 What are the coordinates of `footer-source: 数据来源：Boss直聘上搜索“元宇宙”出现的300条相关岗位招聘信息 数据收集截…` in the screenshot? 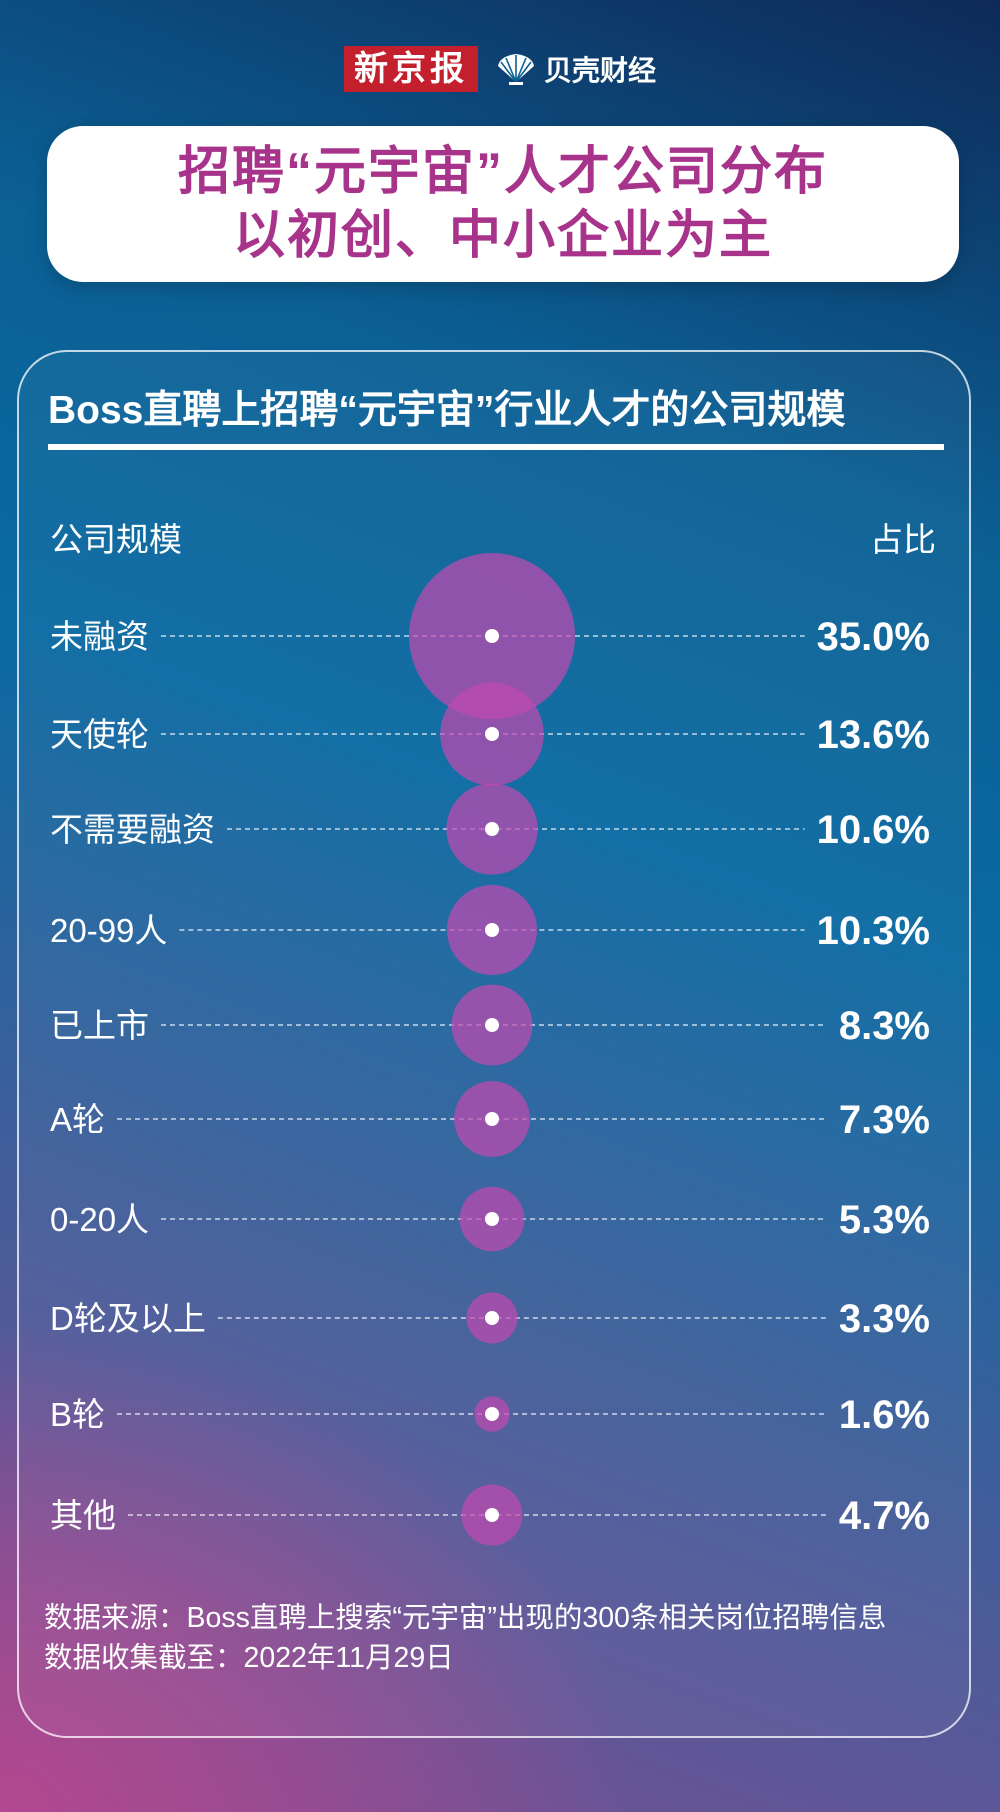 It's located at (499, 1638).